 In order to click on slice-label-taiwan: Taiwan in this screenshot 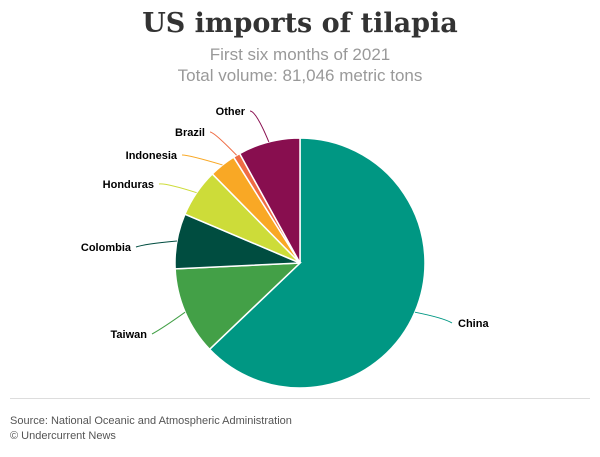, I will do `click(129, 335)`.